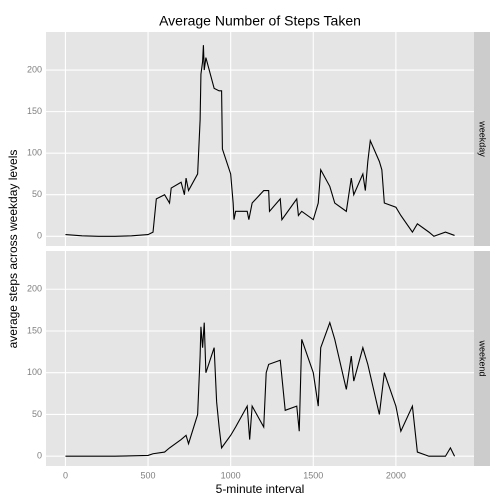 The image size is (504, 504). I want to click on x-tick-label: 500, so click(148, 475).